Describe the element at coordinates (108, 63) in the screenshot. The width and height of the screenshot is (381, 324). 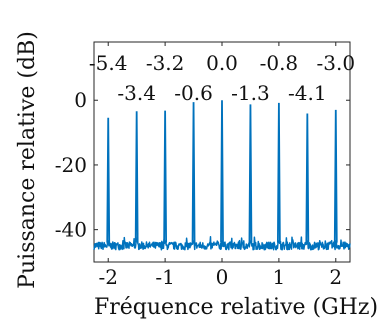
I see `peak-value-label: -5.4` at that location.